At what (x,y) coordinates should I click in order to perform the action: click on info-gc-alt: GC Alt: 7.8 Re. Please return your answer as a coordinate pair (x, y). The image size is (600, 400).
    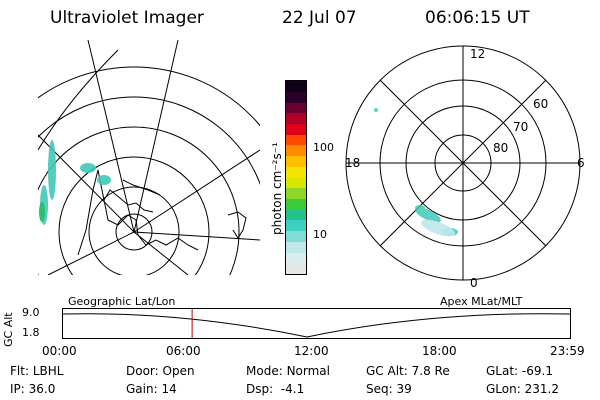
    Looking at the image, I should click on (408, 371).